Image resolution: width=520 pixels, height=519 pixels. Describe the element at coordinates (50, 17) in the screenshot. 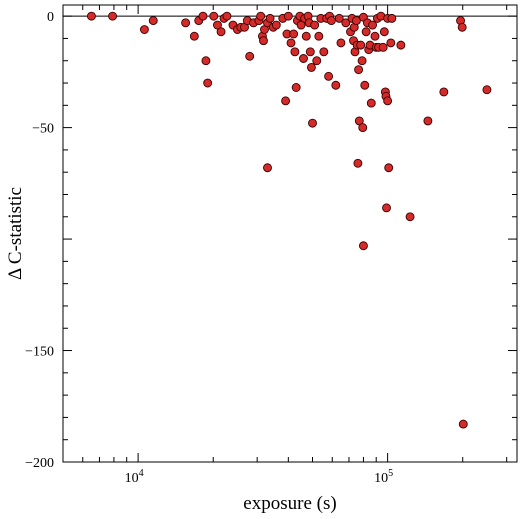

I see `y-tick-label: 0` at that location.